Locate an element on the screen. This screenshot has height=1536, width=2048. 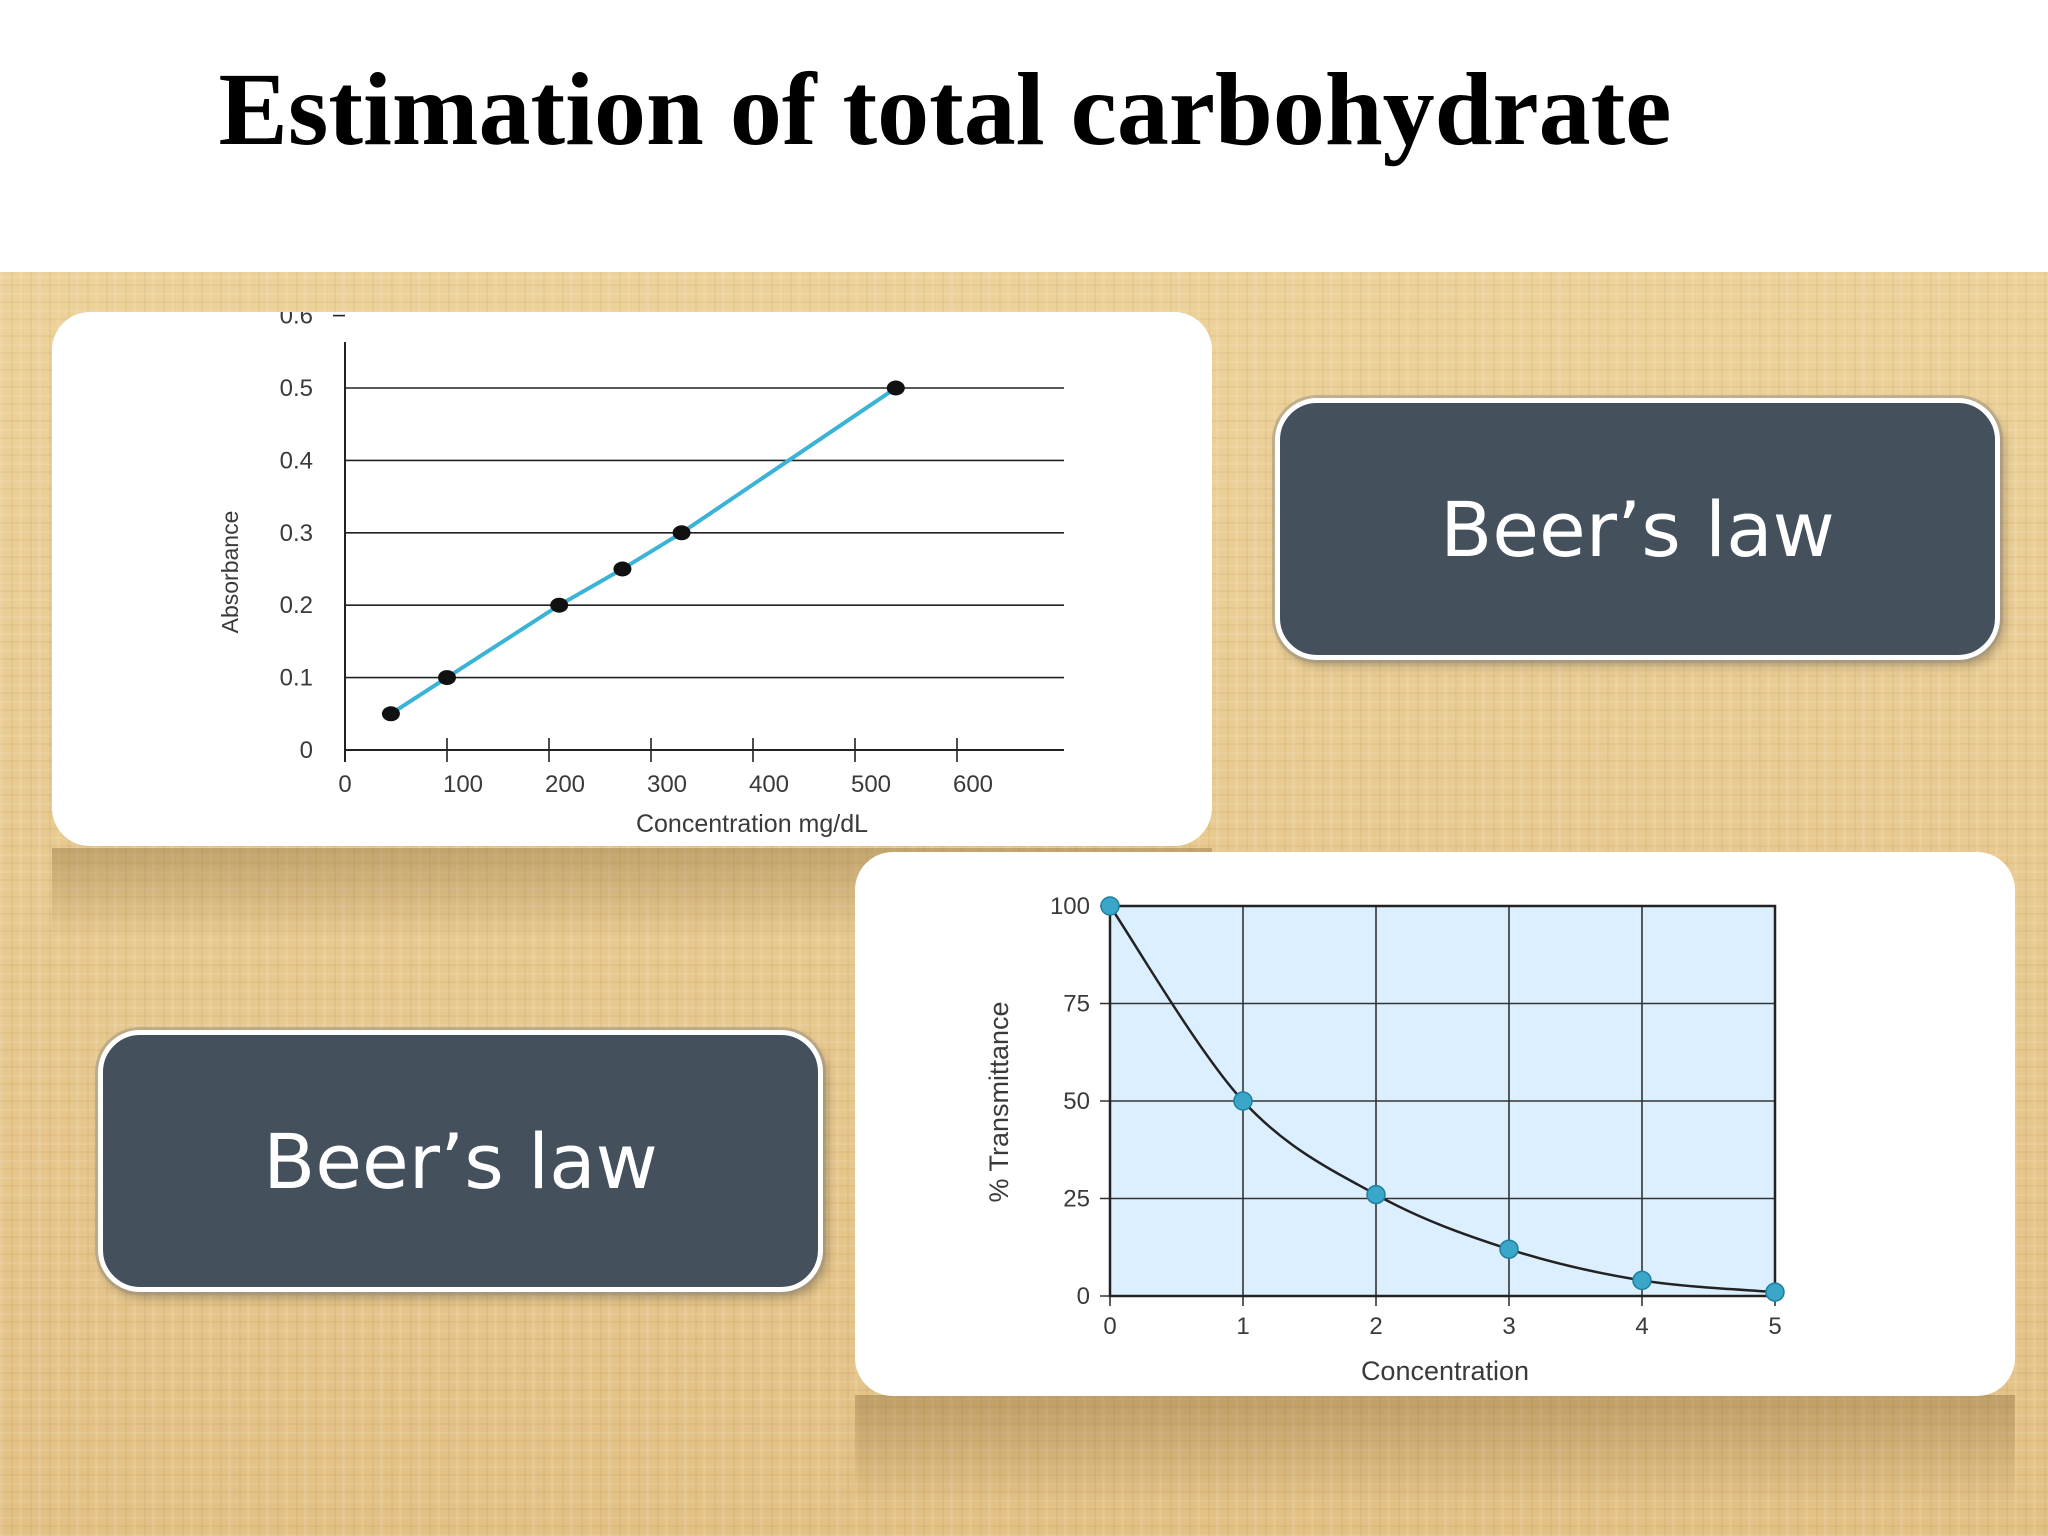
x-axis-label: Concentration is located at coordinates (1445, 1371).